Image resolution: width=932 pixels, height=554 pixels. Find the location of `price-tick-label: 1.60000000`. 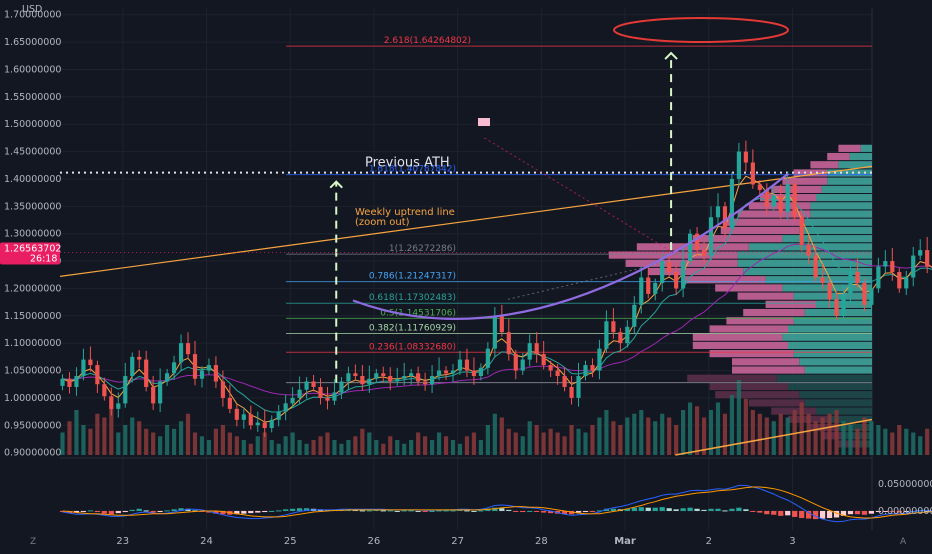

price-tick-label: 1.60000000 is located at coordinates (32, 69).